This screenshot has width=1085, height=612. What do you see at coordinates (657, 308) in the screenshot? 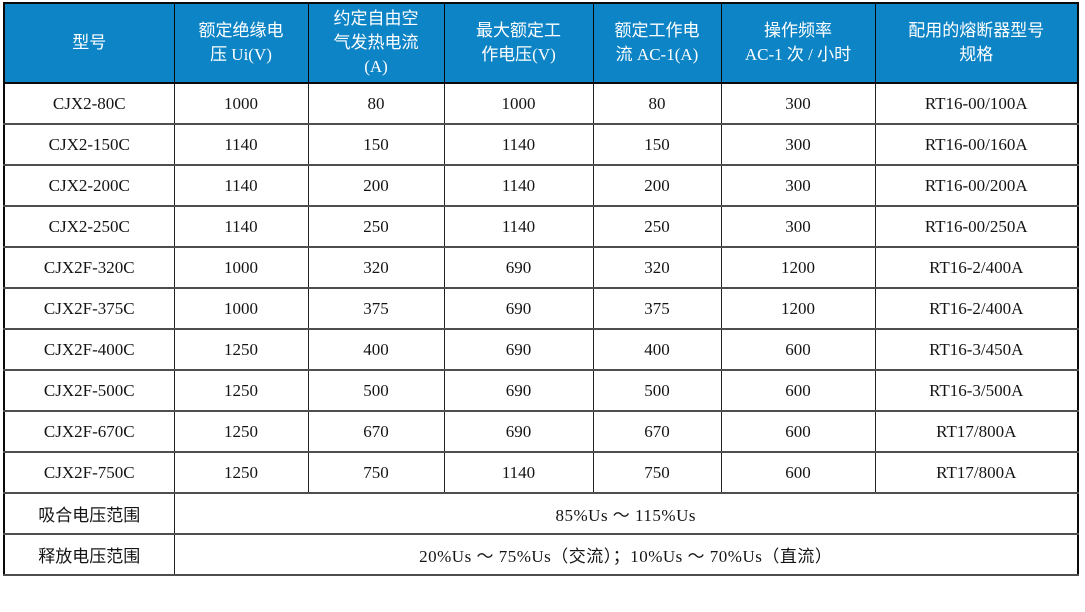
I see `cell-rated-working-current-ac1: 375` at bounding box center [657, 308].